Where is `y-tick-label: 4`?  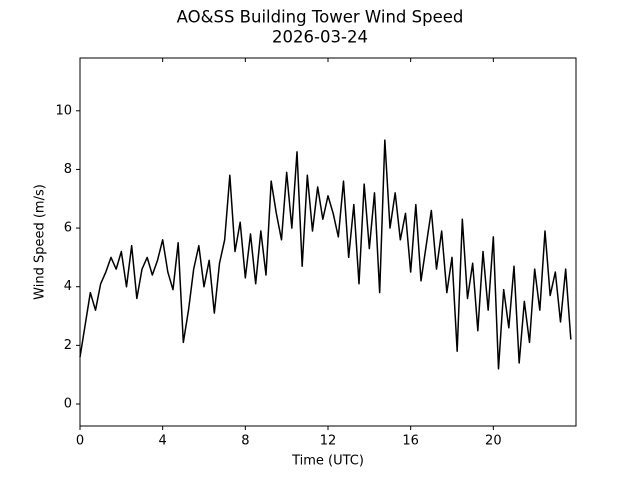 y-tick-label: 4 is located at coordinates (68, 286).